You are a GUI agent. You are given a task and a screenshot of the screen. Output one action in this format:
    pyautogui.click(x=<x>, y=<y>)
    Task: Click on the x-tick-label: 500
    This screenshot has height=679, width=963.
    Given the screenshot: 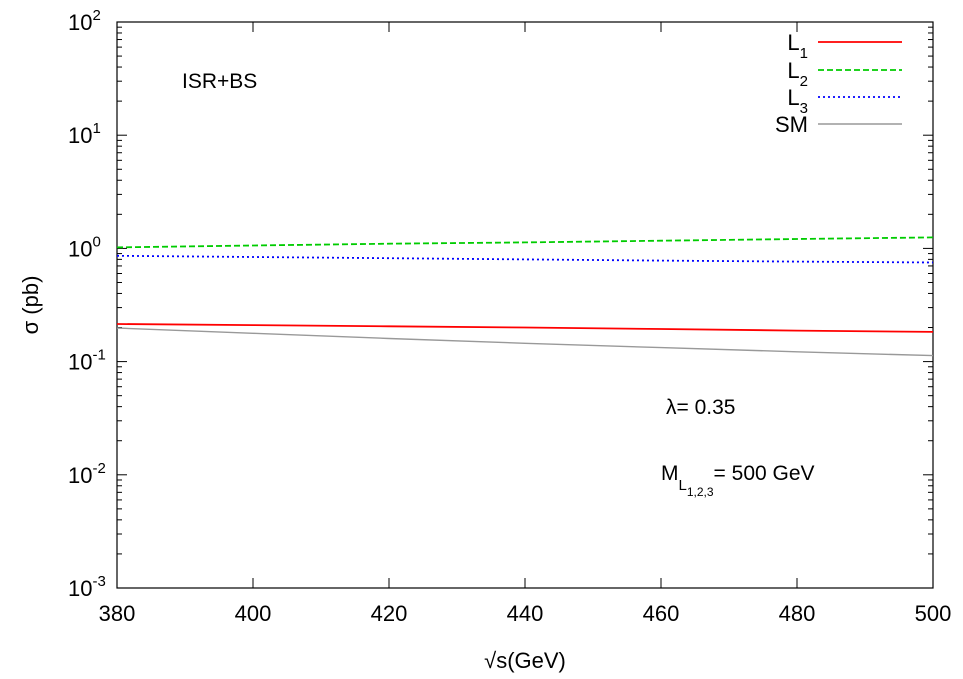 What is the action you would take?
    pyautogui.click(x=933, y=613)
    